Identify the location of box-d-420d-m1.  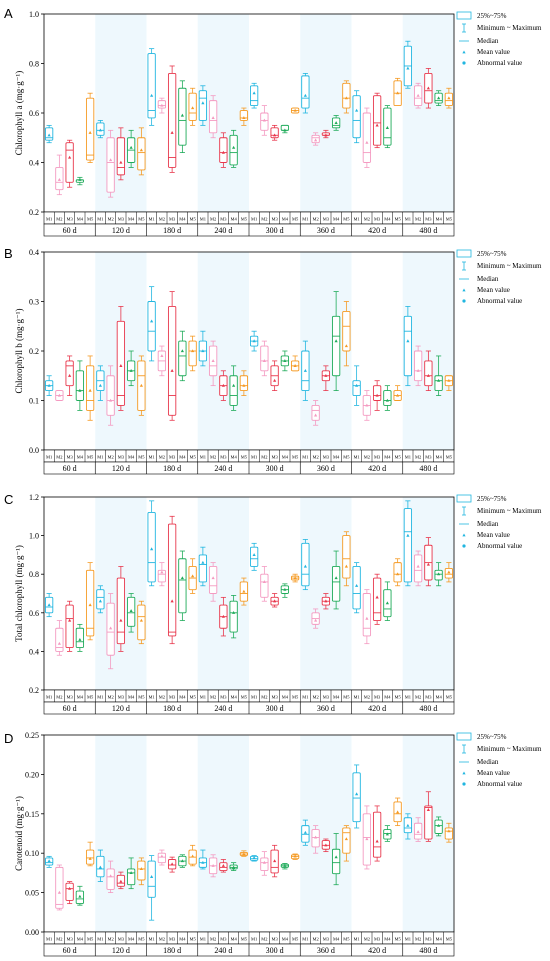
(356, 796).